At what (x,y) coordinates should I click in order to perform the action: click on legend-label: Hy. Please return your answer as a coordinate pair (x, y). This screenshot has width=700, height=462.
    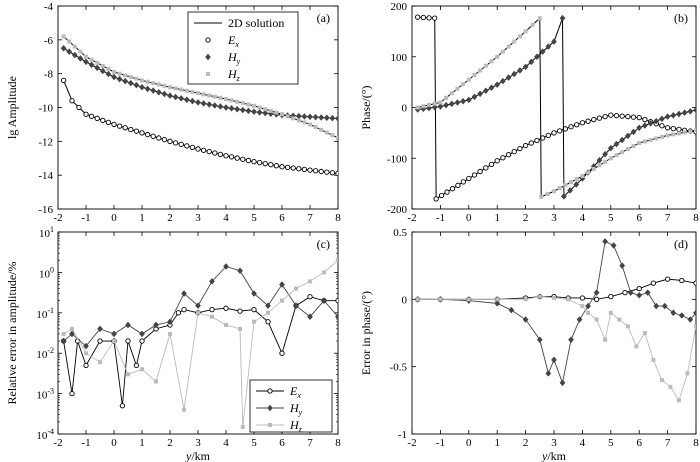
    Looking at the image, I should click on (234, 58).